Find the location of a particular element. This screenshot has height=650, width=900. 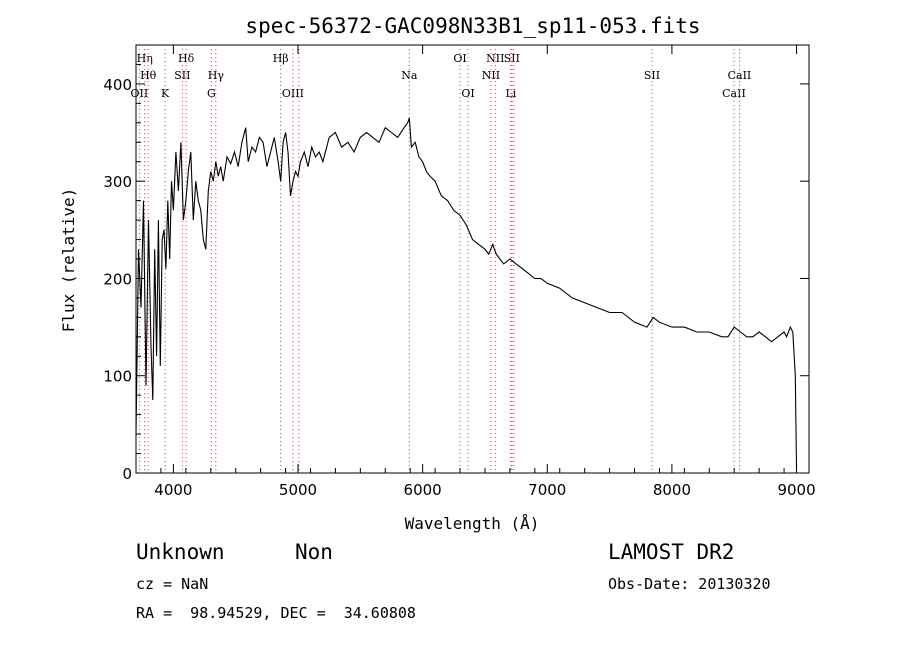

y-tick-label: 400 is located at coordinates (117, 85).